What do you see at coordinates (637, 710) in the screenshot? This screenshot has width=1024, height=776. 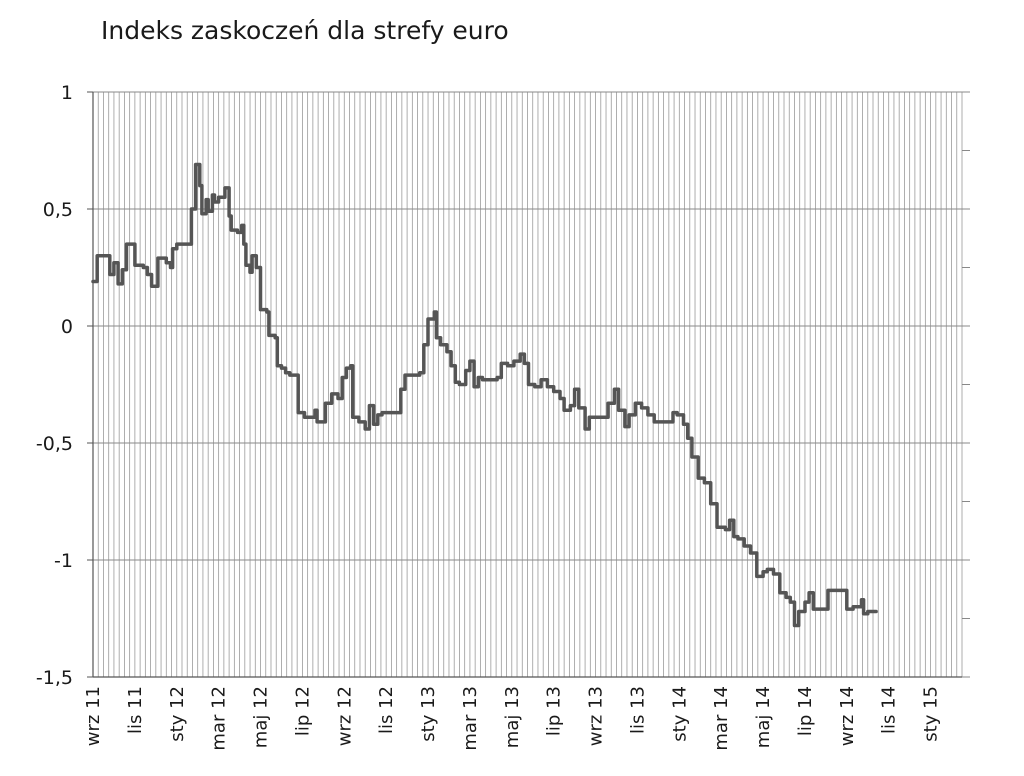 I see `x-tick-label: lis 13` at bounding box center [637, 710].